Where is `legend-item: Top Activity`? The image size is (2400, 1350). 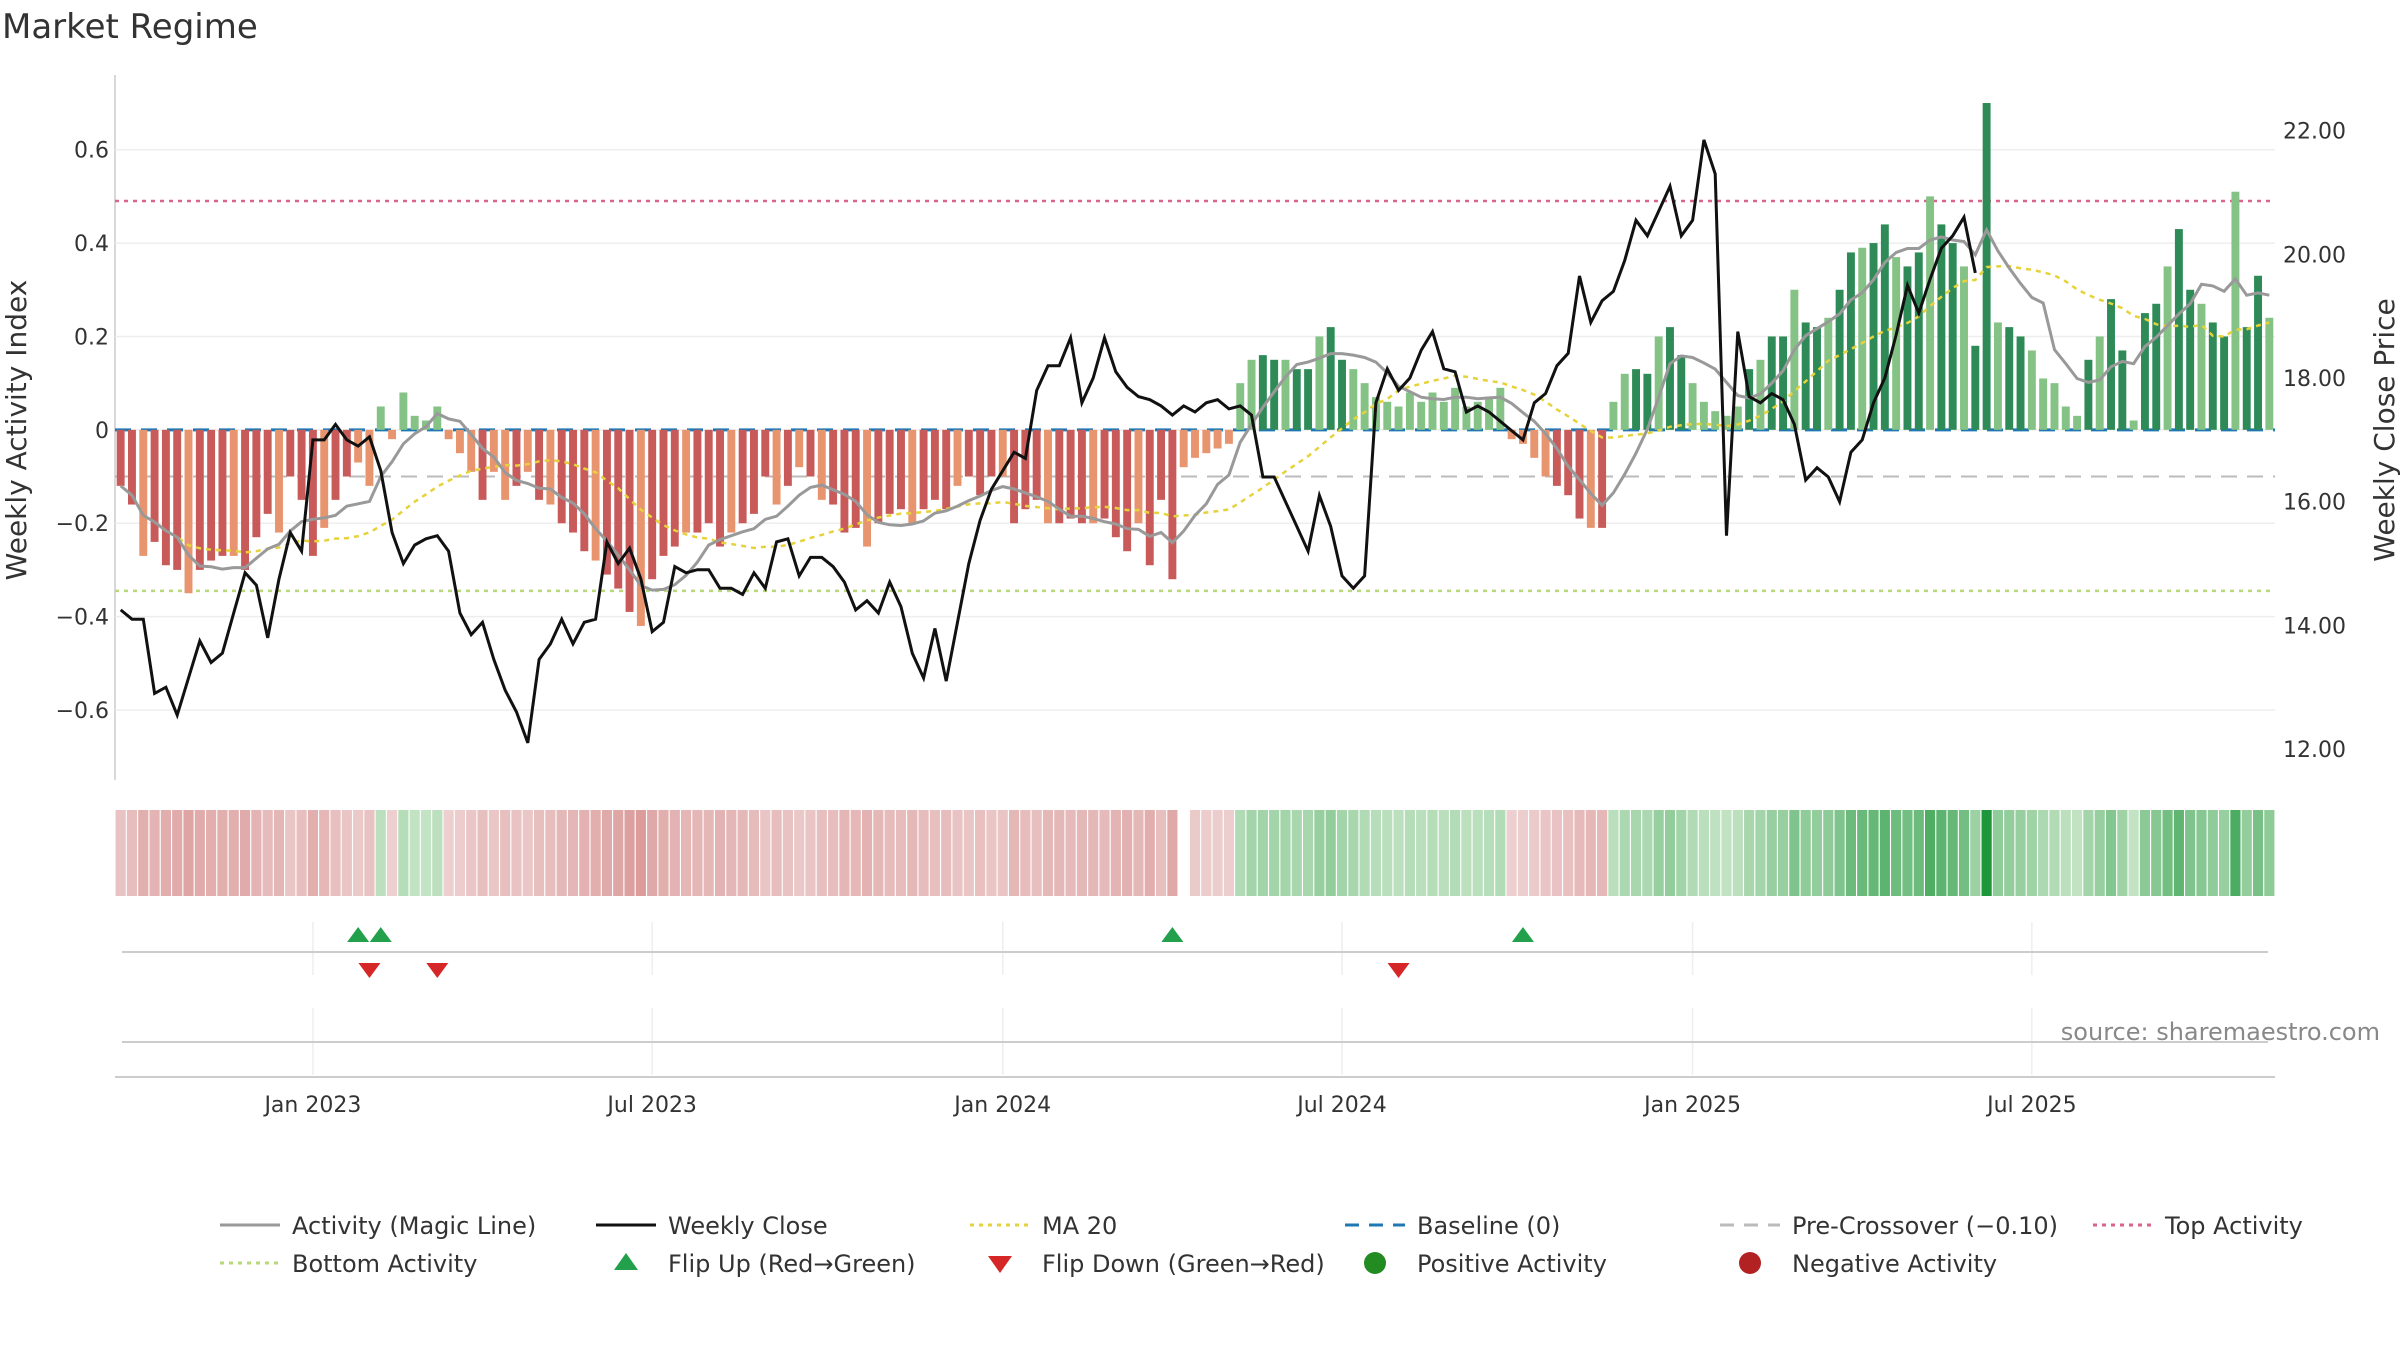
legend-item: Top Activity is located at coordinates (2198, 1226).